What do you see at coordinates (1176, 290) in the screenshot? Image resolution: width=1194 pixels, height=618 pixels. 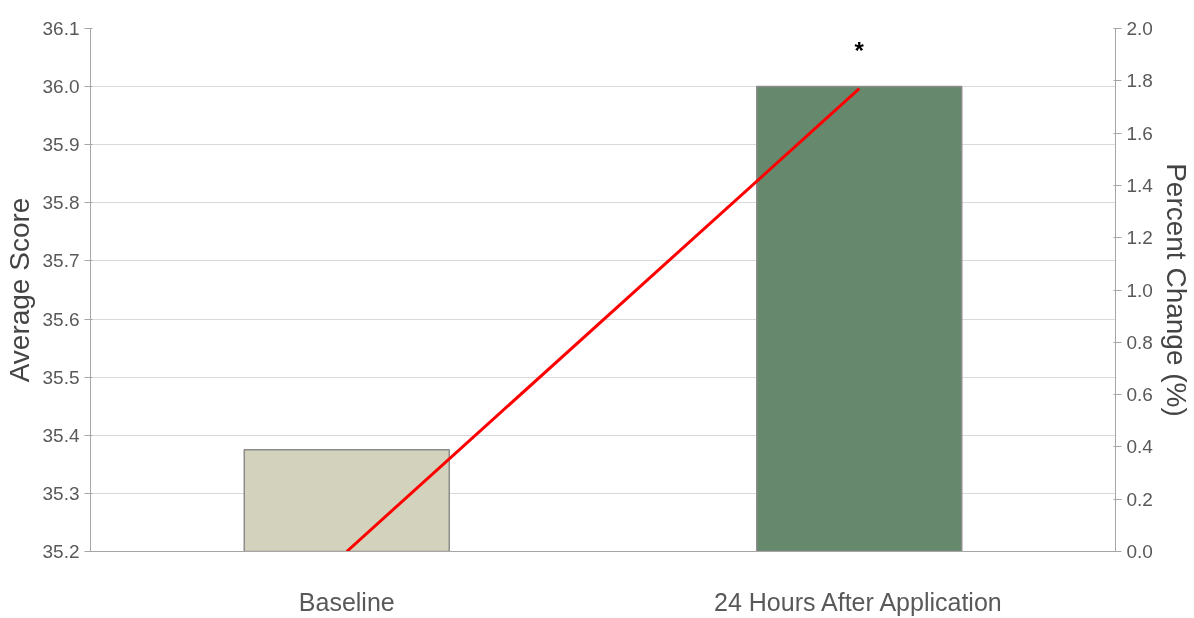 I see `y2-axis-title: Percent Change (%)` at bounding box center [1176, 290].